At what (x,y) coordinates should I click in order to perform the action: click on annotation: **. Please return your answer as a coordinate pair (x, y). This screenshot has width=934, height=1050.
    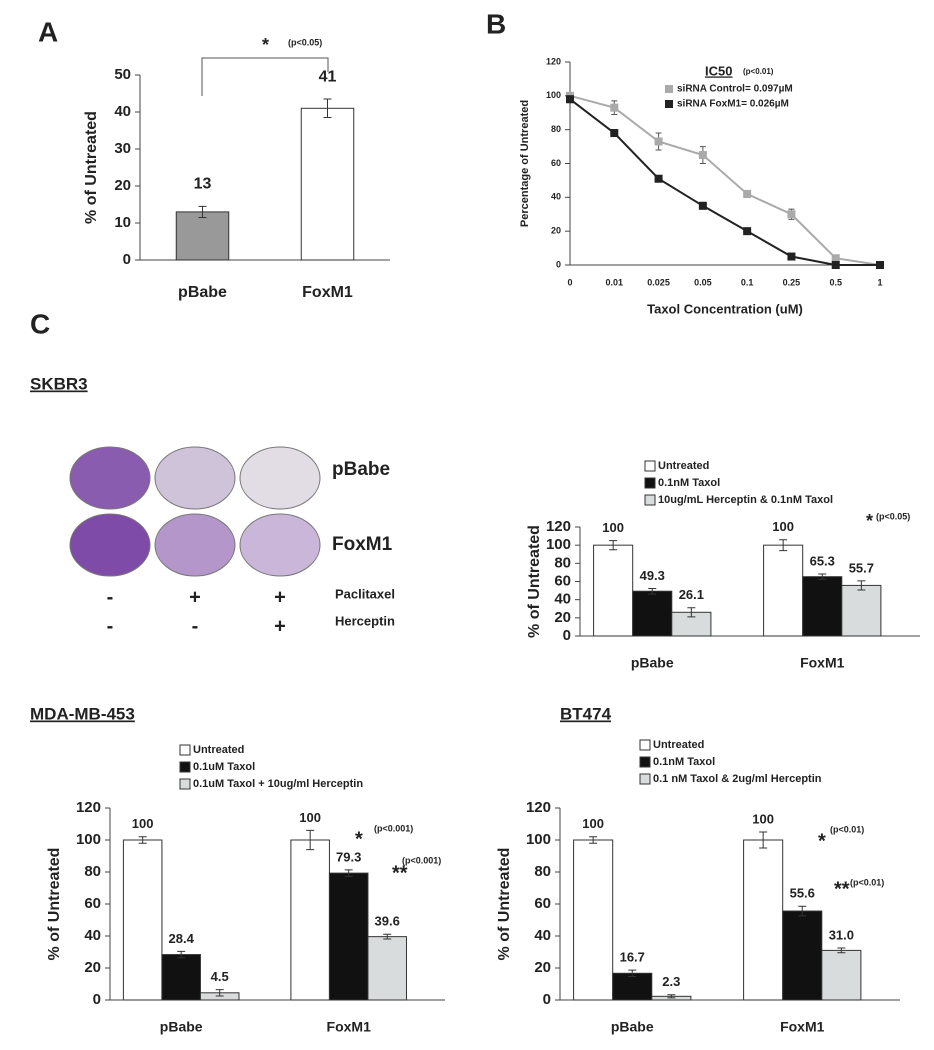
    Looking at the image, I should click on (842, 889).